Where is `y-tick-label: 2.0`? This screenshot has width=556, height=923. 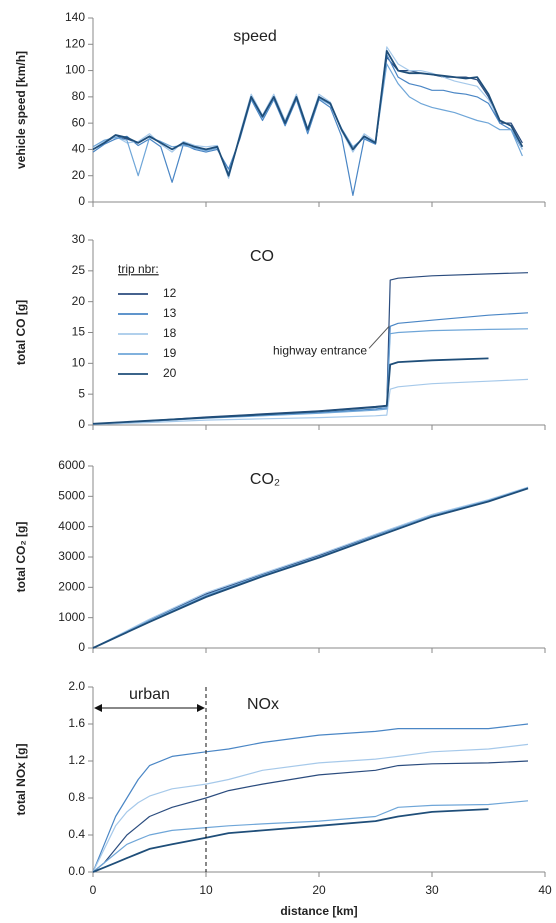
y-tick-label: 2.0 is located at coordinates (76, 686).